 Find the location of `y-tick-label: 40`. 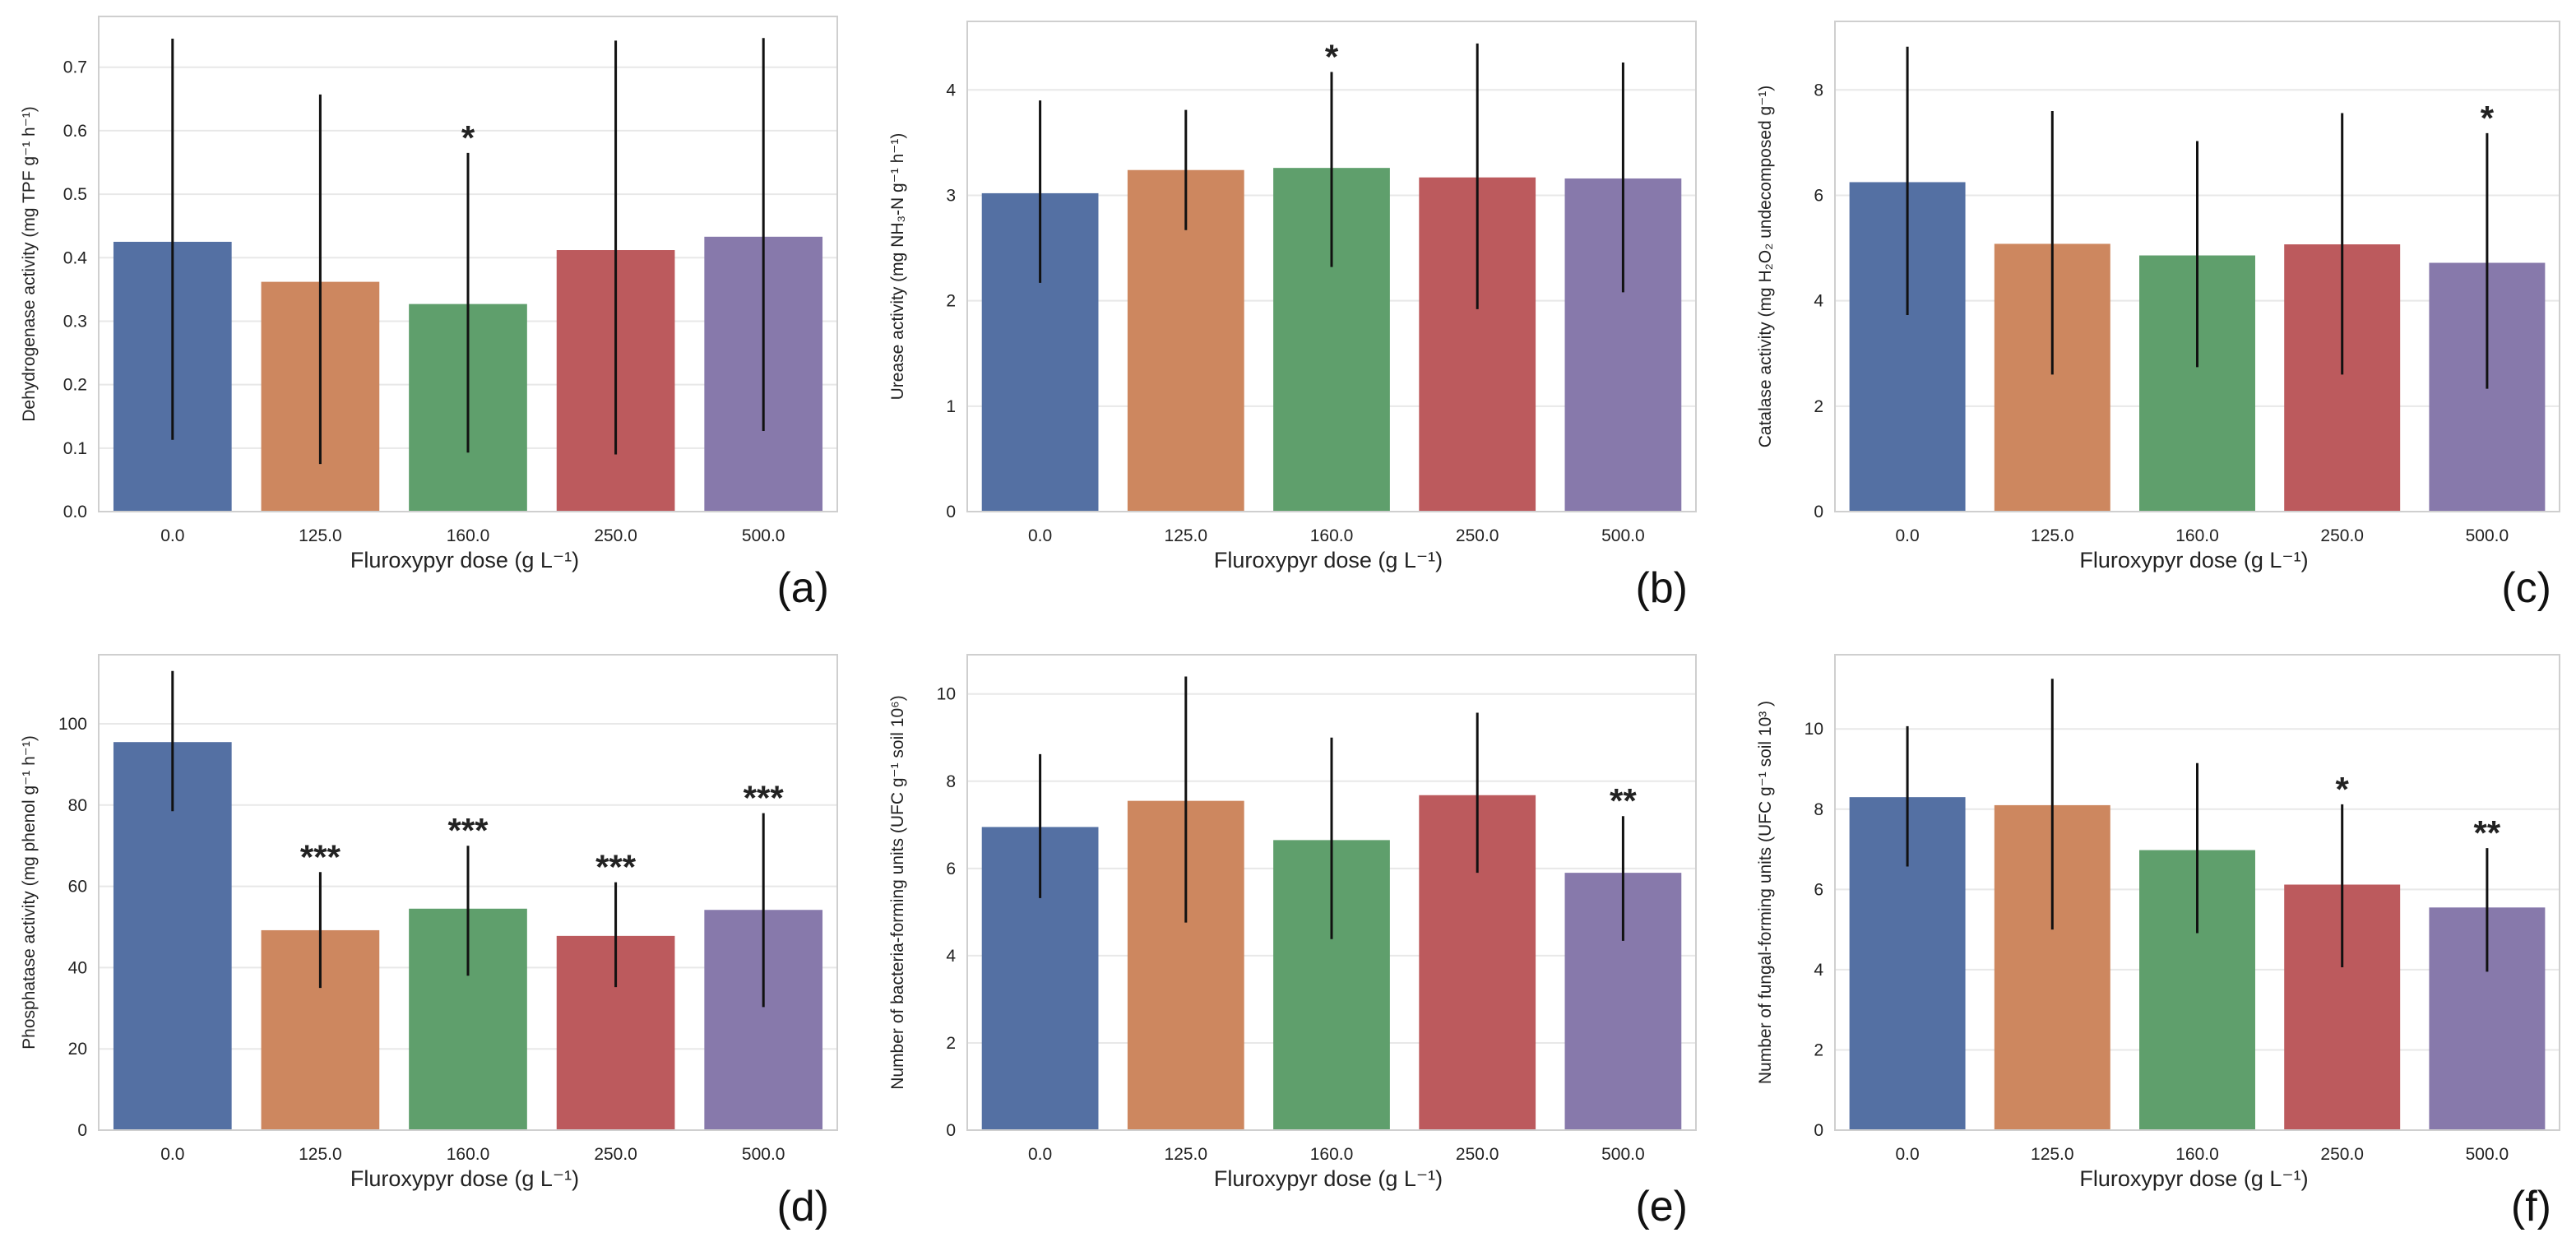

y-tick-label: 40 is located at coordinates (77, 967).